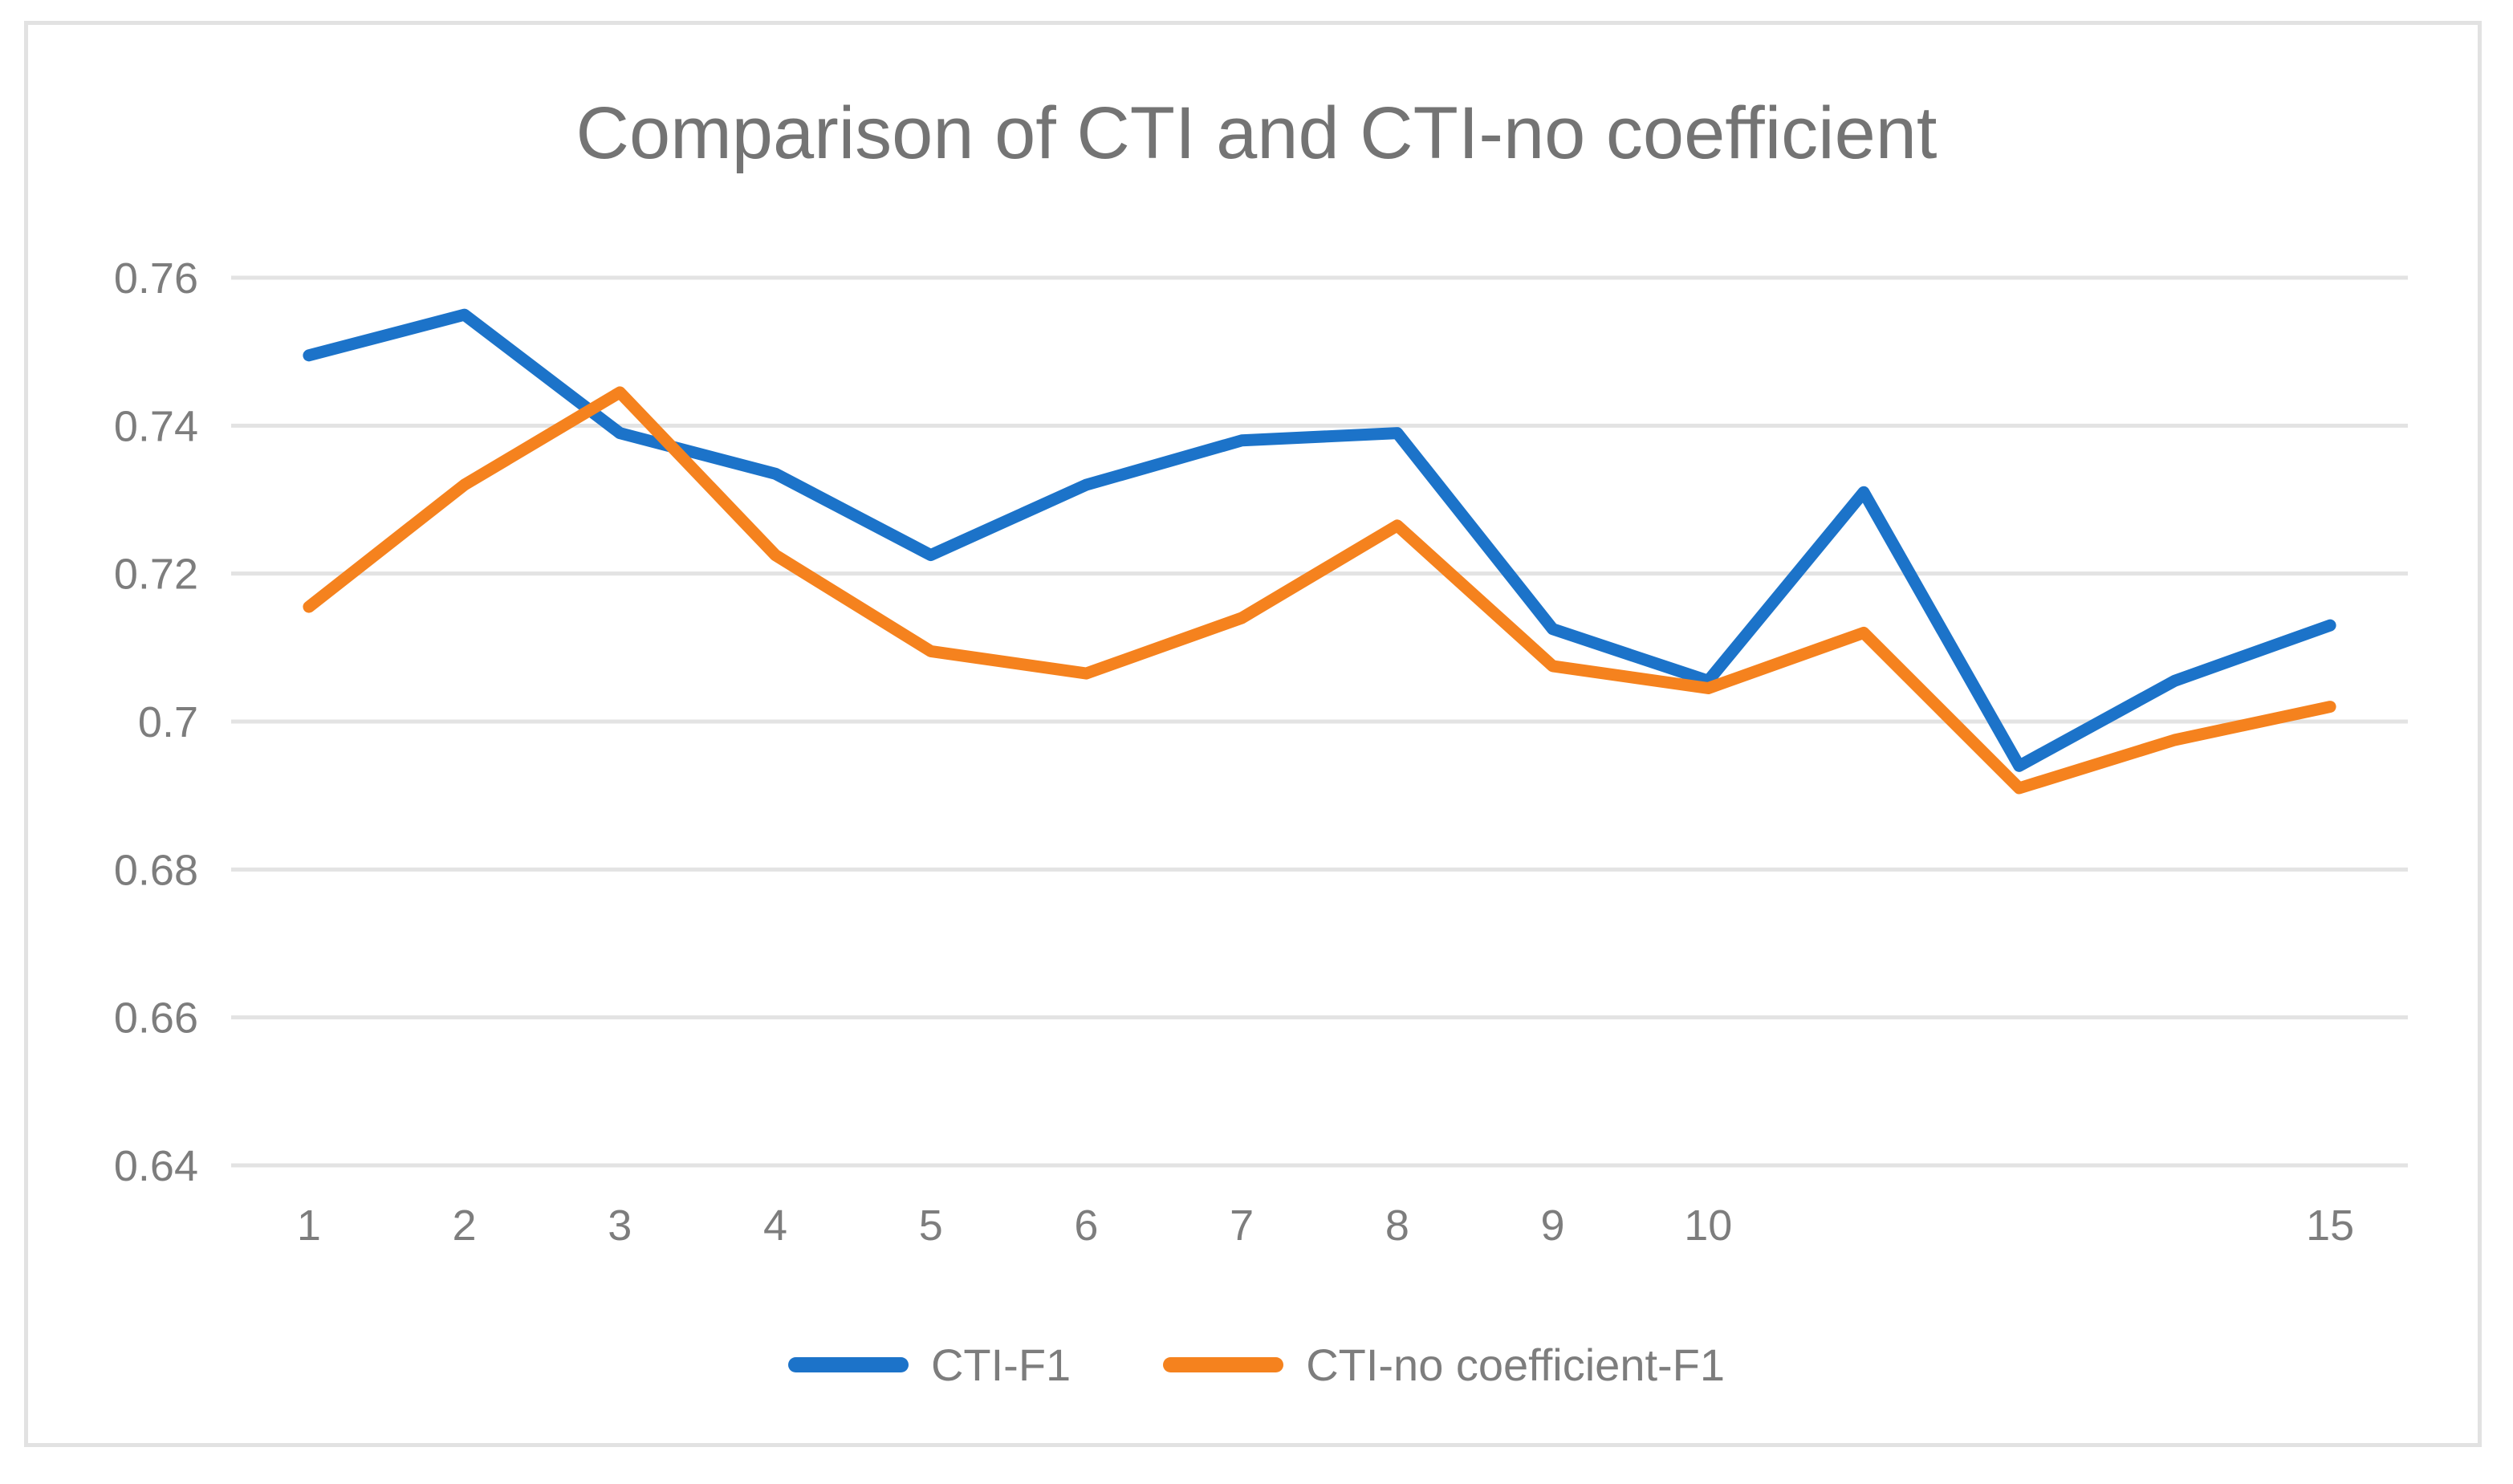 This screenshot has width=2513, height=1484. I want to click on legend-item-cti-no-coefficient-f1: CTI-no coefficient-F1, so click(1444, 1365).